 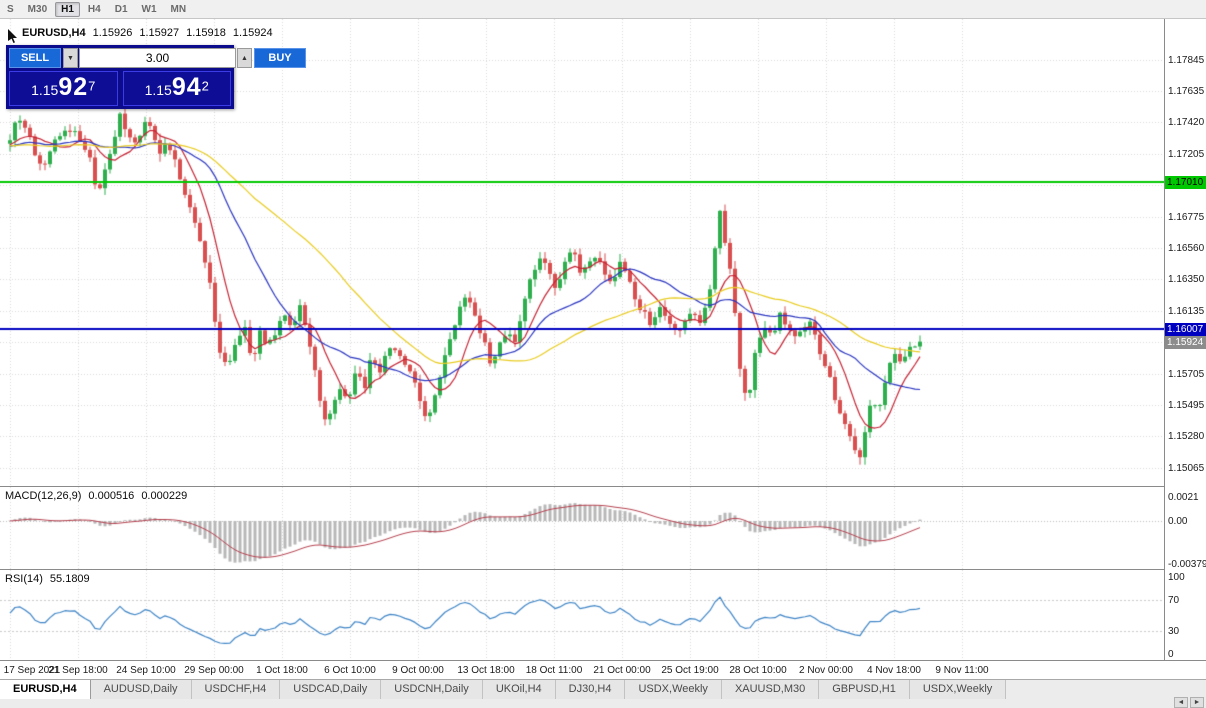 I want to click on rsi-axis-label: 70, so click(x=1174, y=601).